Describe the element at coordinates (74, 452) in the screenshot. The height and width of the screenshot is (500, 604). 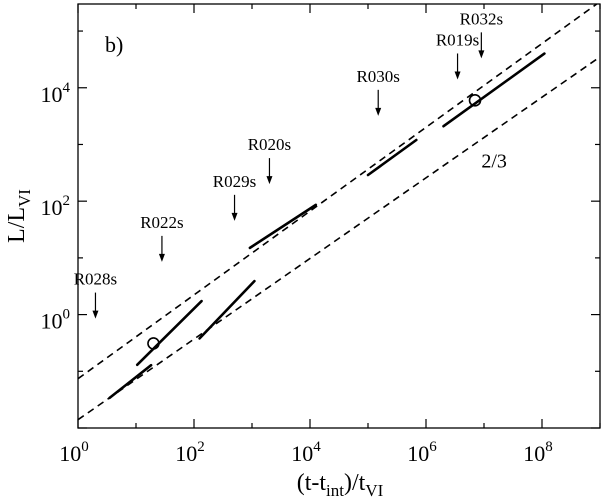
I see `x-tick-label: 10⁰` at that location.